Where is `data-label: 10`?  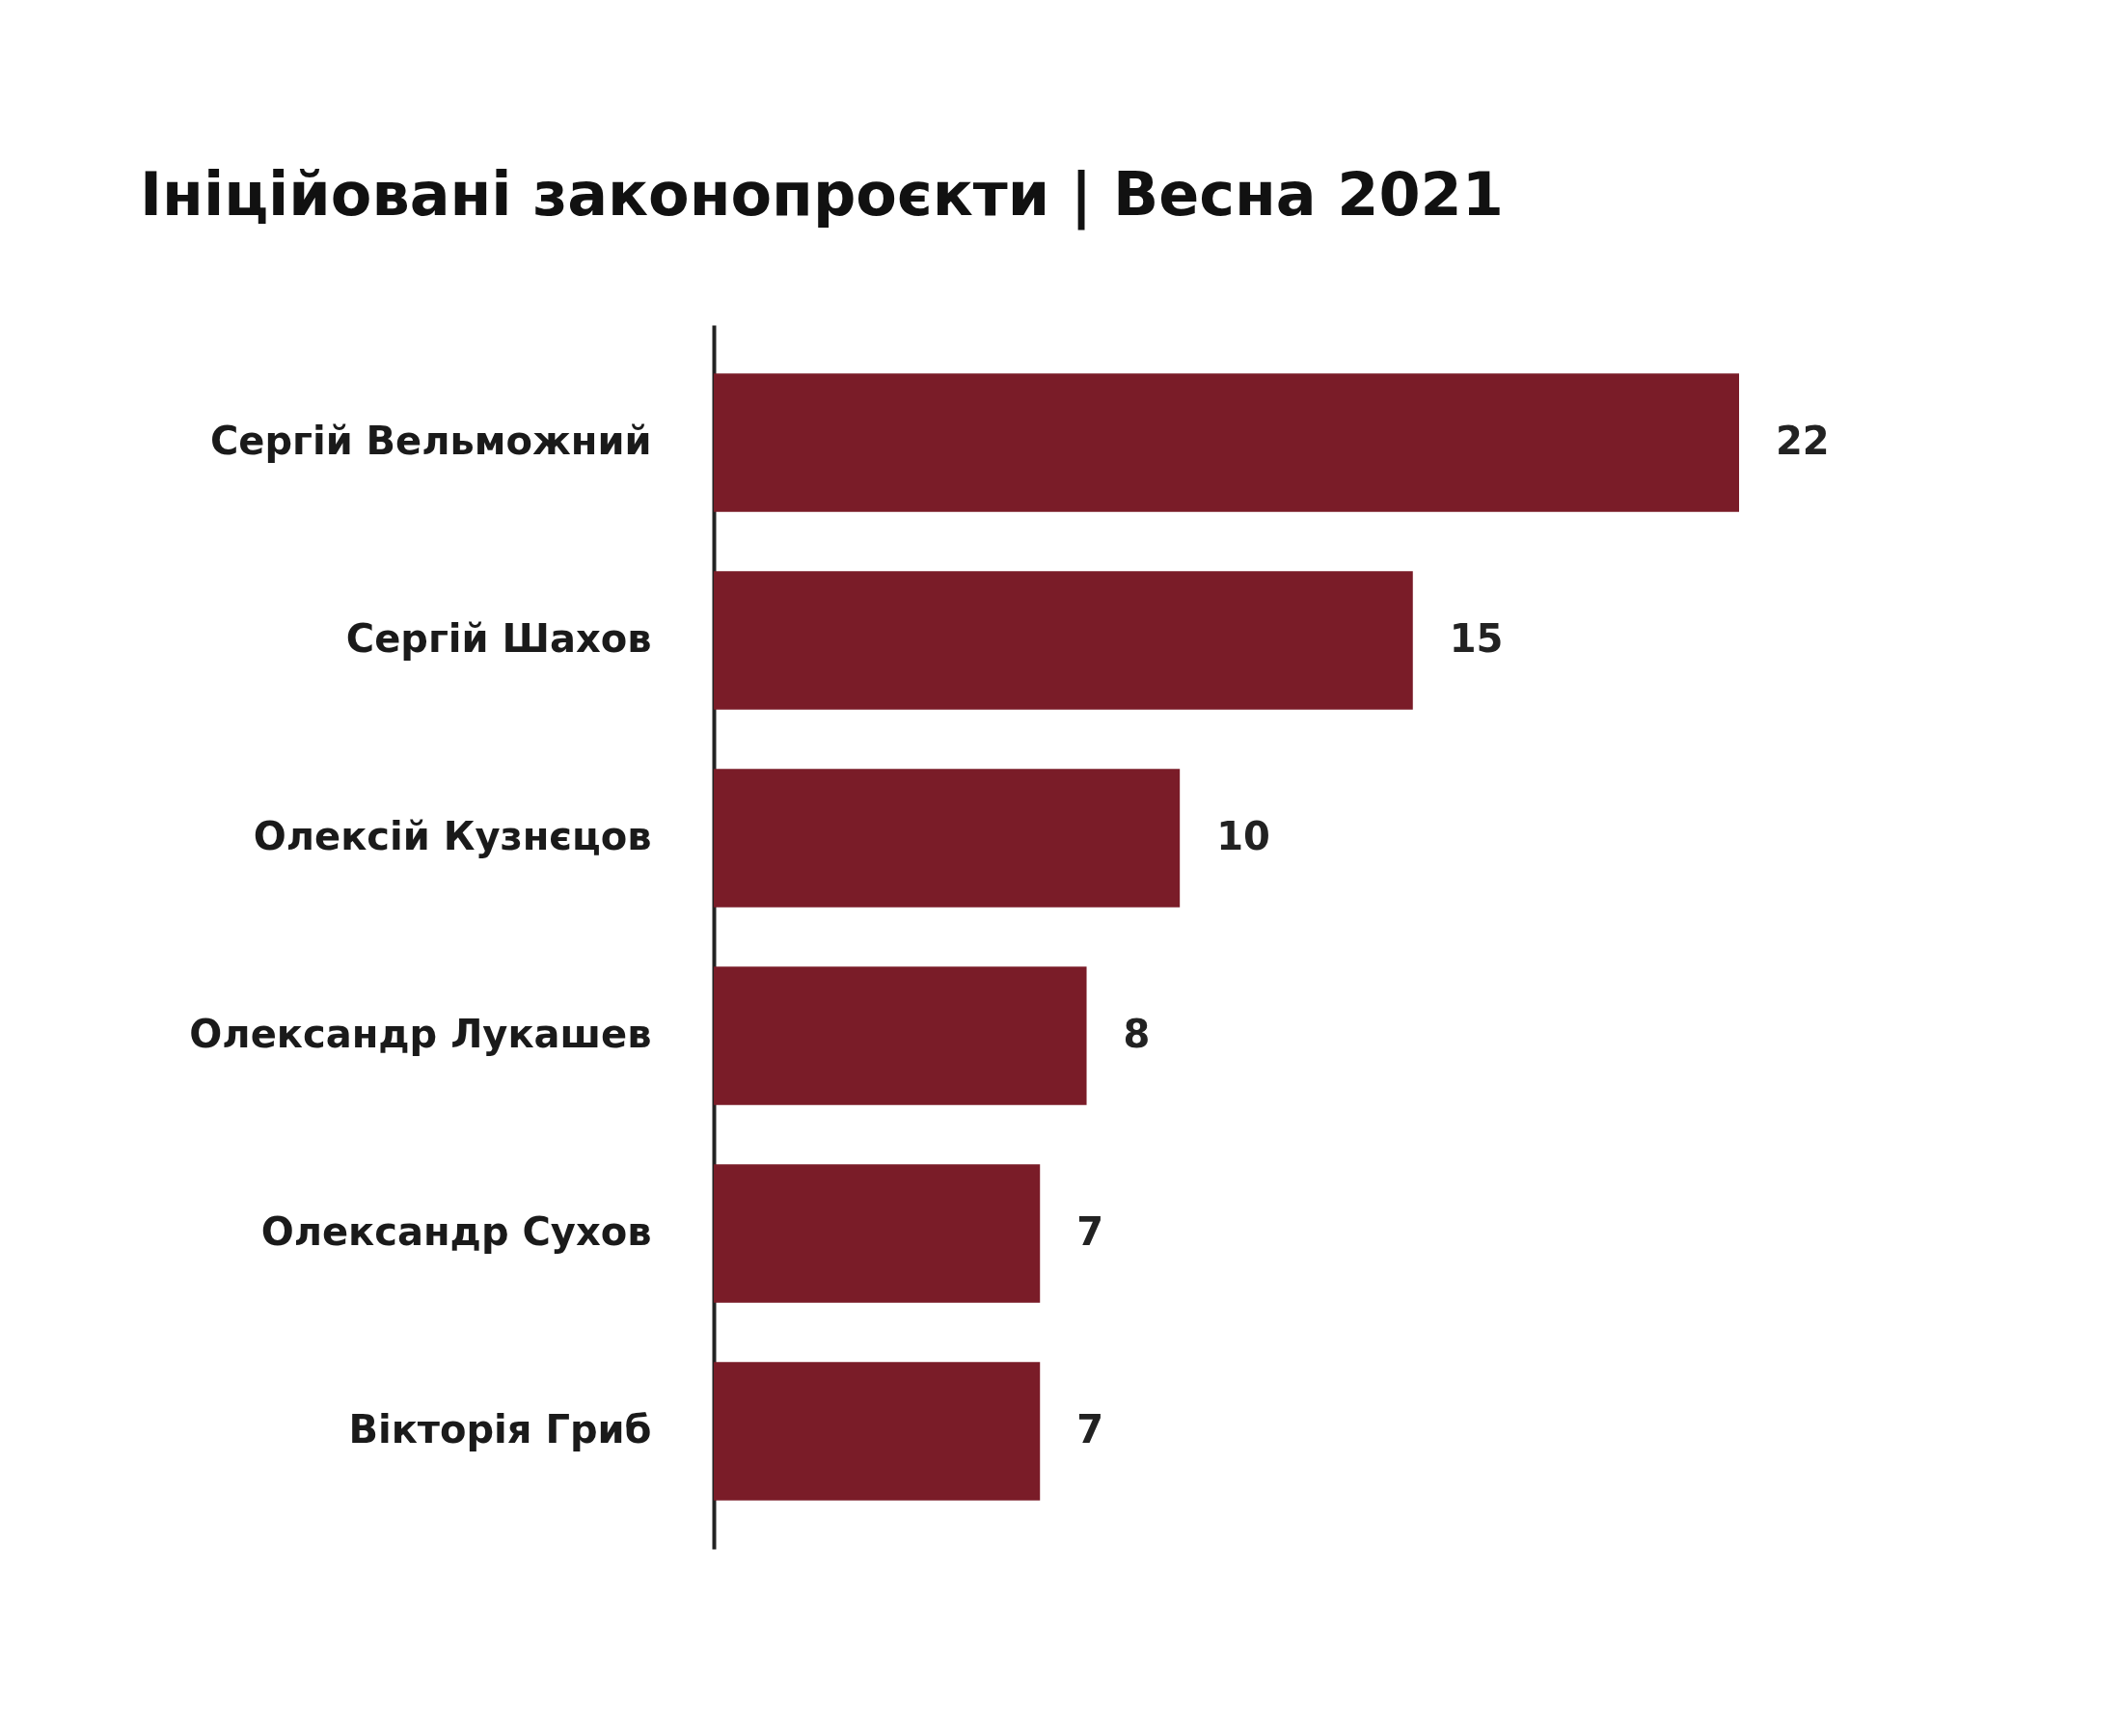 data-label: 10 is located at coordinates (1243, 836).